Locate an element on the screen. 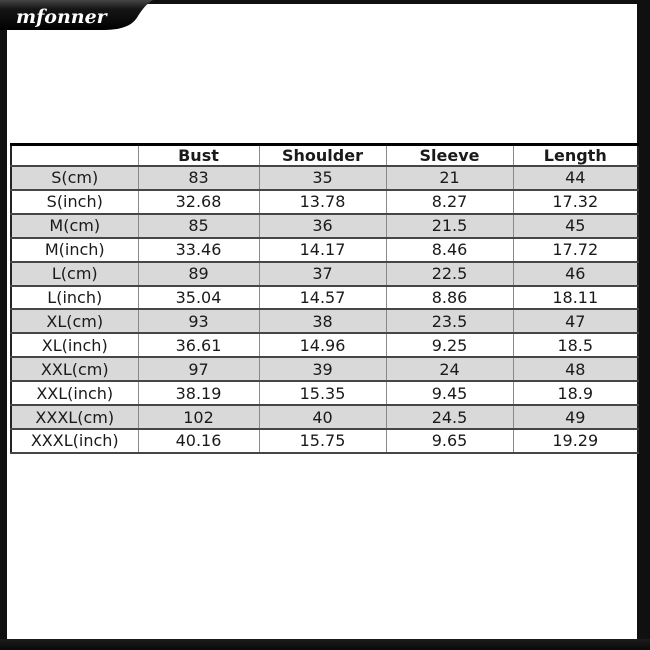 The image size is (650, 650). row-label-cell: XXL(cm) is located at coordinates (74, 369).